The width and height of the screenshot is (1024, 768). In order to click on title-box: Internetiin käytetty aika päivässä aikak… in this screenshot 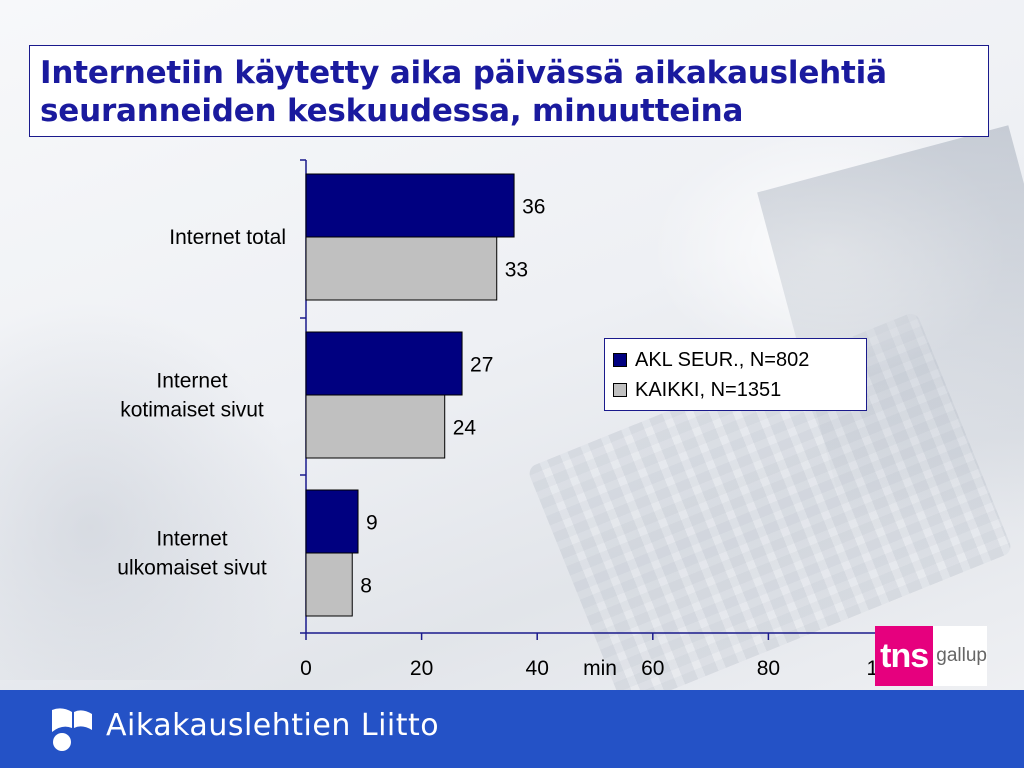, I will do `click(509, 91)`.